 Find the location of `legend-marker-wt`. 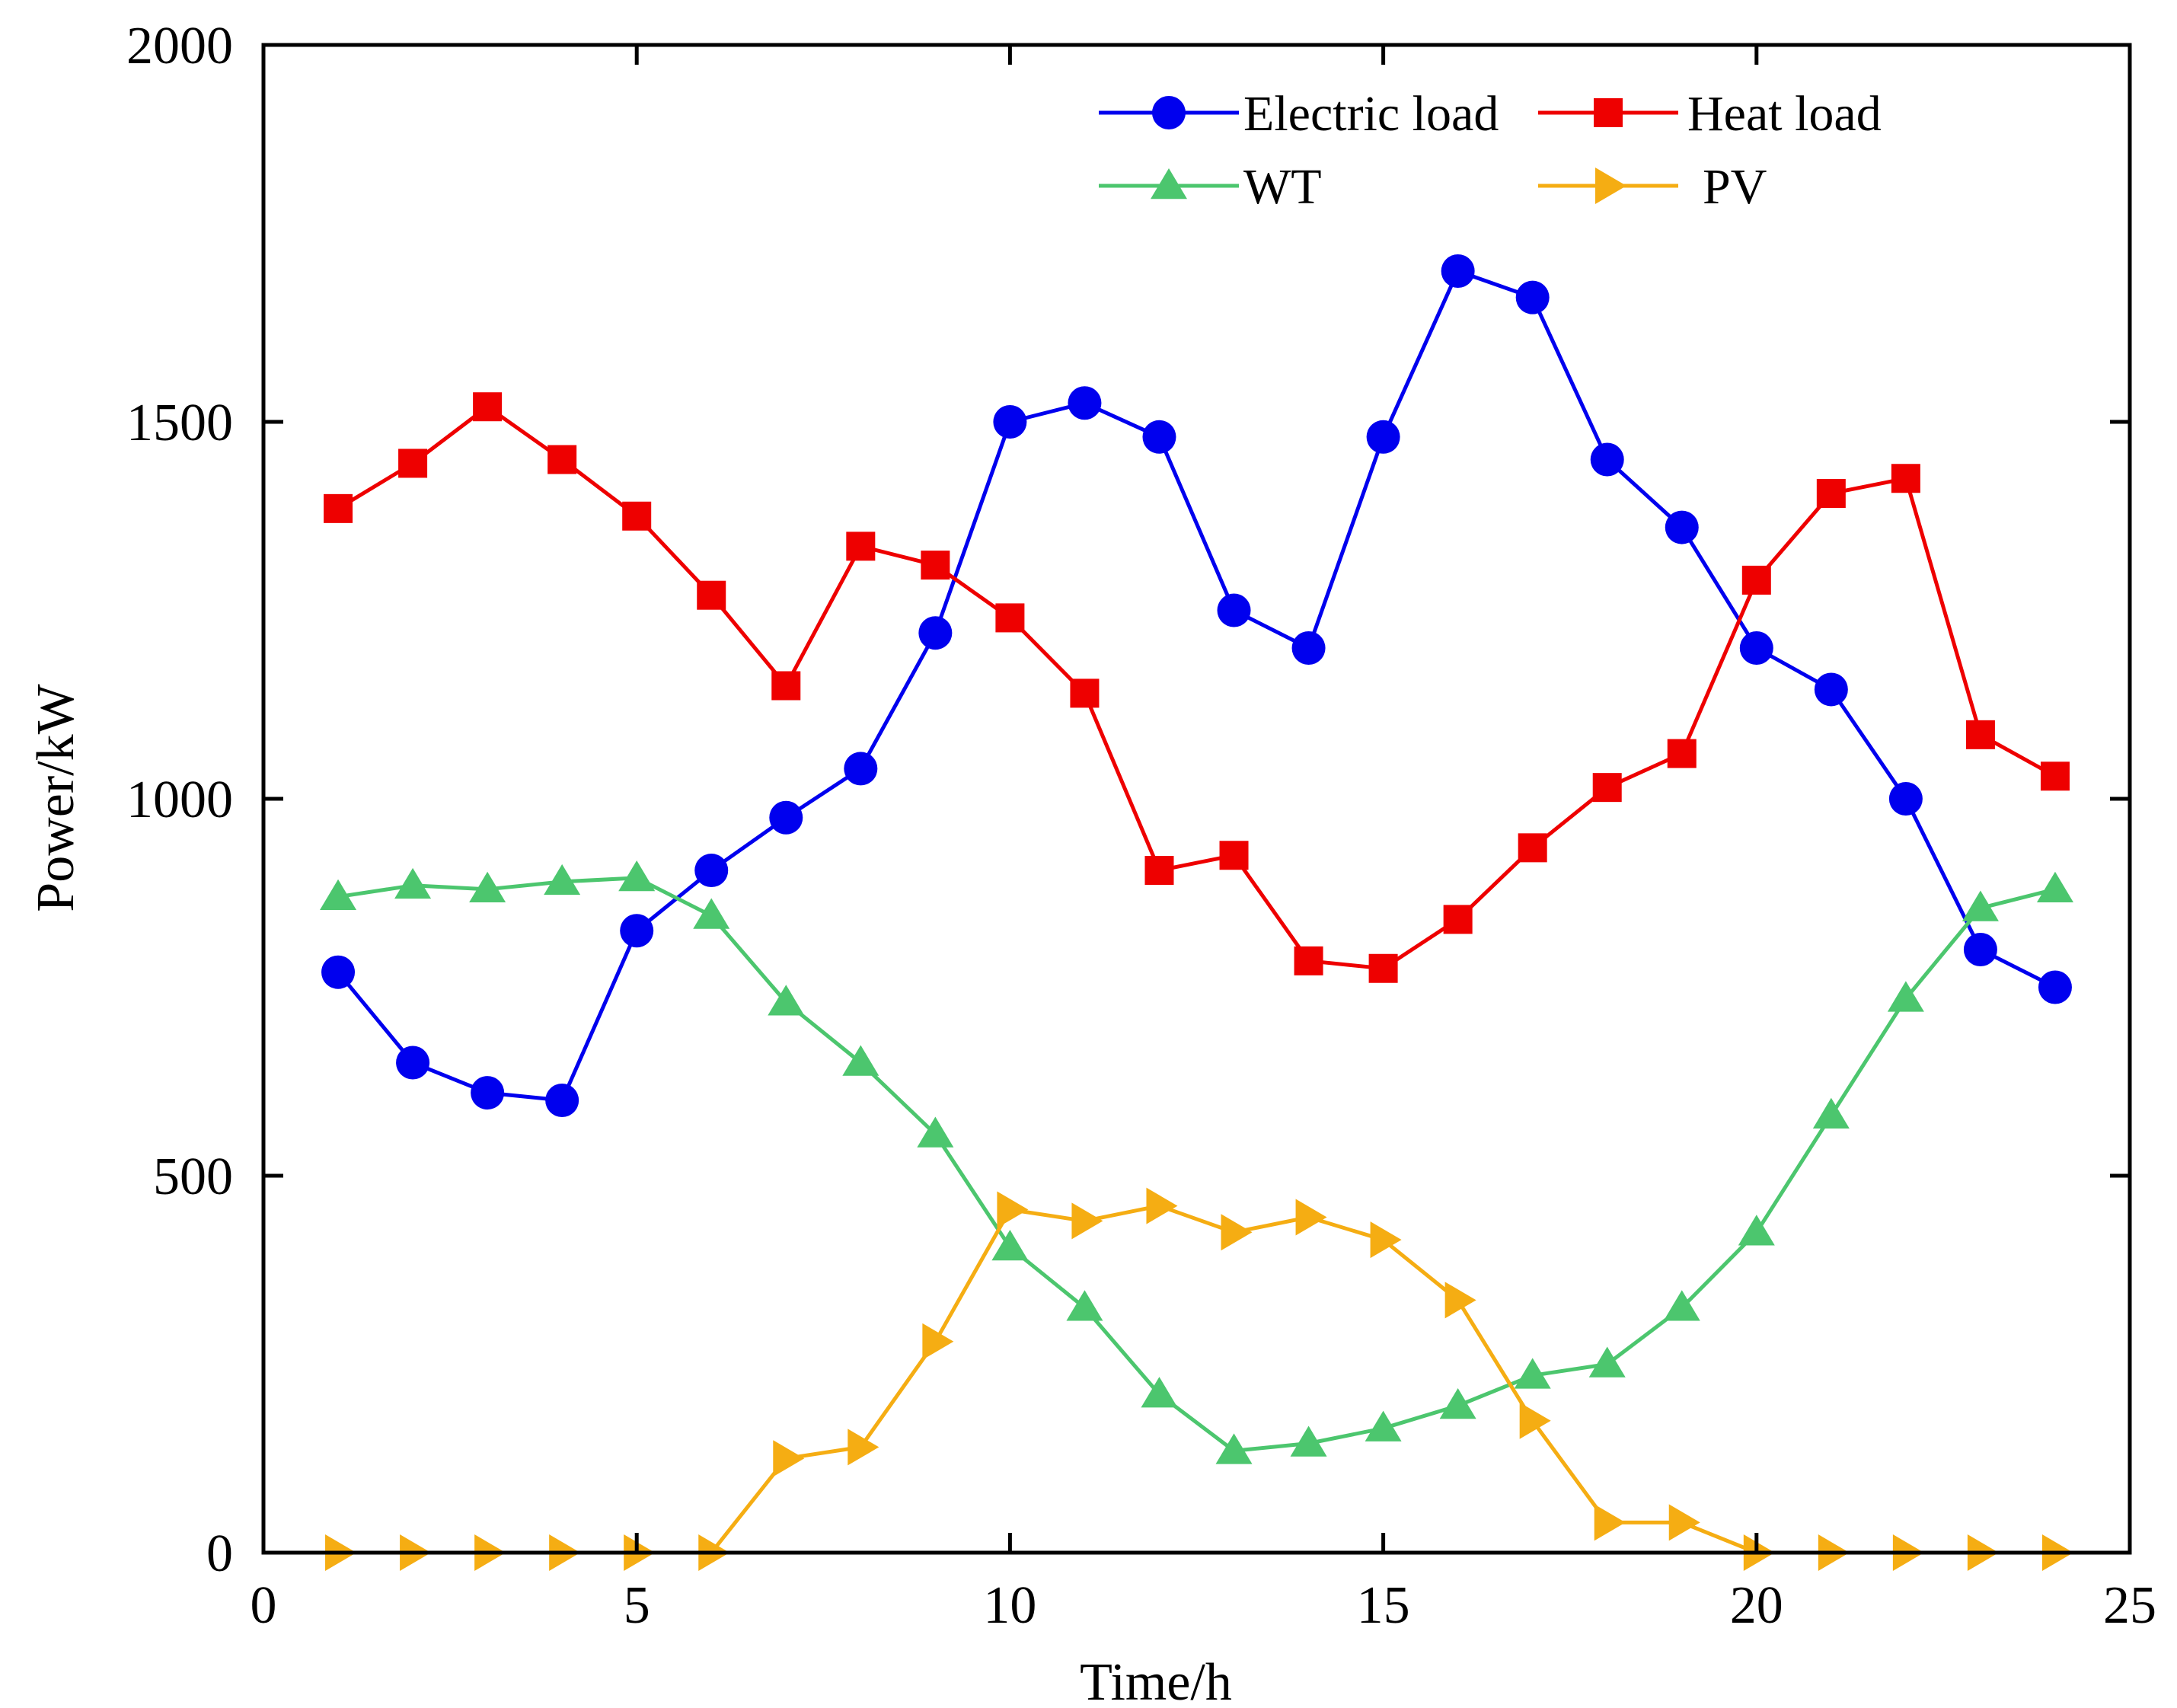

legend-marker-wt is located at coordinates (1169, 184).